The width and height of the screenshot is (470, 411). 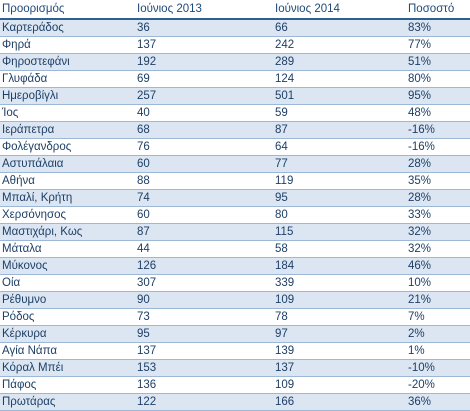 I want to click on cell-june-2014: 115, so click(x=284, y=232).